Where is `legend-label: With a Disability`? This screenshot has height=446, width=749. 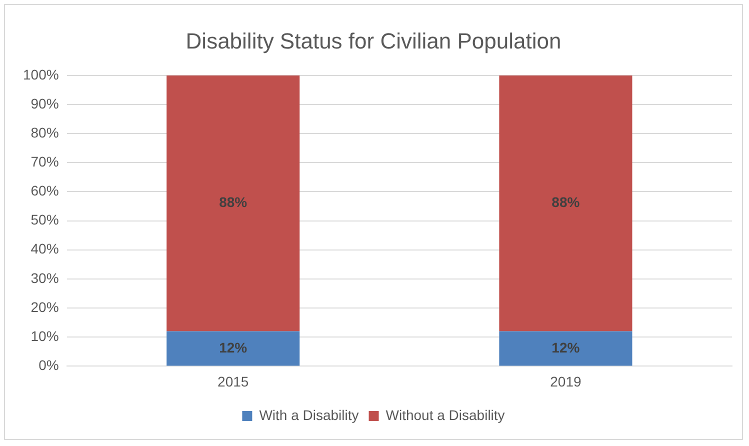 legend-label: With a Disability is located at coordinates (309, 414).